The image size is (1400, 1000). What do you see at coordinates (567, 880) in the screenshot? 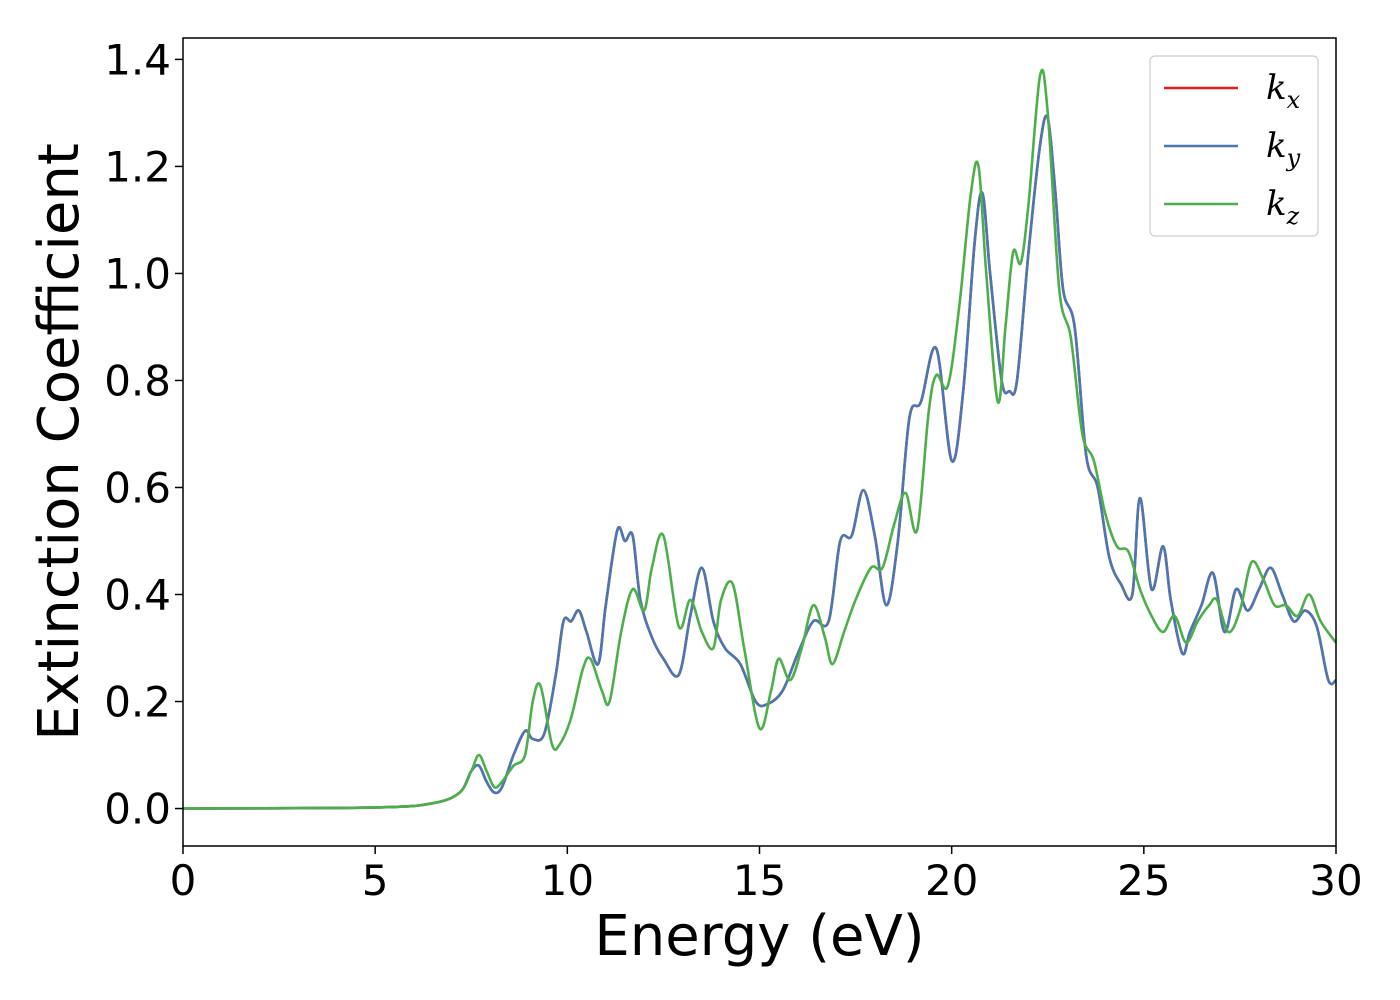
I see `x-tick-label: 10` at bounding box center [567, 880].